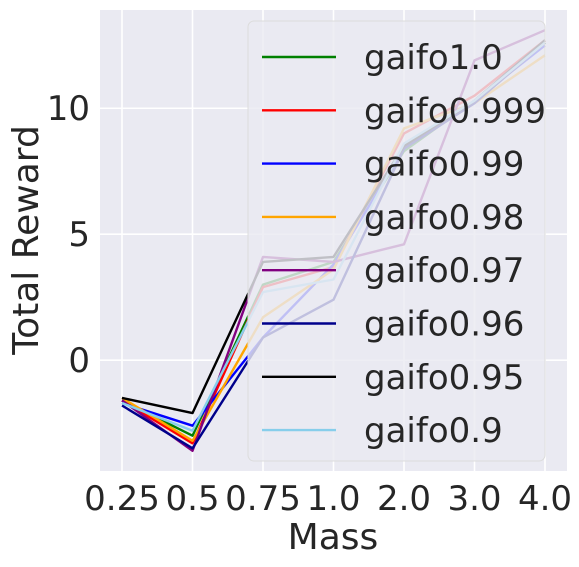 The image size is (579, 567). What do you see at coordinates (26, 240) in the screenshot?
I see `y-axis-label: Total Reward` at bounding box center [26, 240].